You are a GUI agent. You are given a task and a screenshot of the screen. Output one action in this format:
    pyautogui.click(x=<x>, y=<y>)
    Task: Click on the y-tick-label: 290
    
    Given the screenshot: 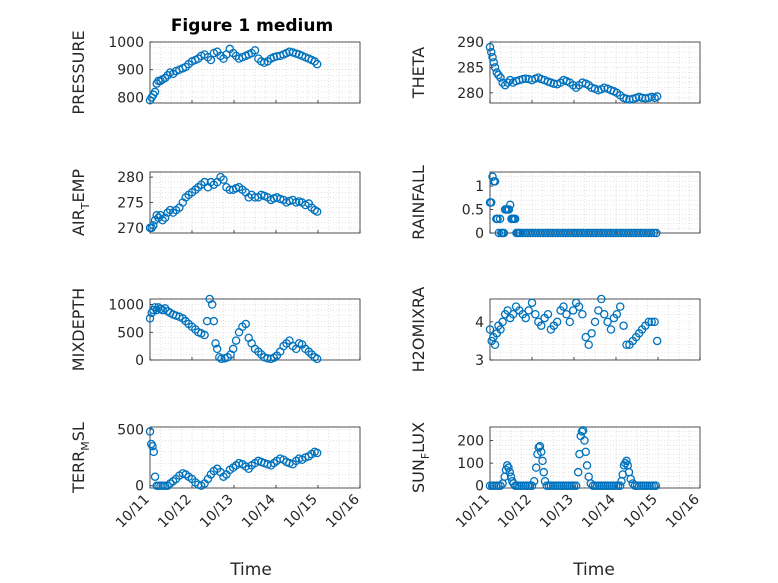 What is the action you would take?
    pyautogui.click(x=470, y=43)
    